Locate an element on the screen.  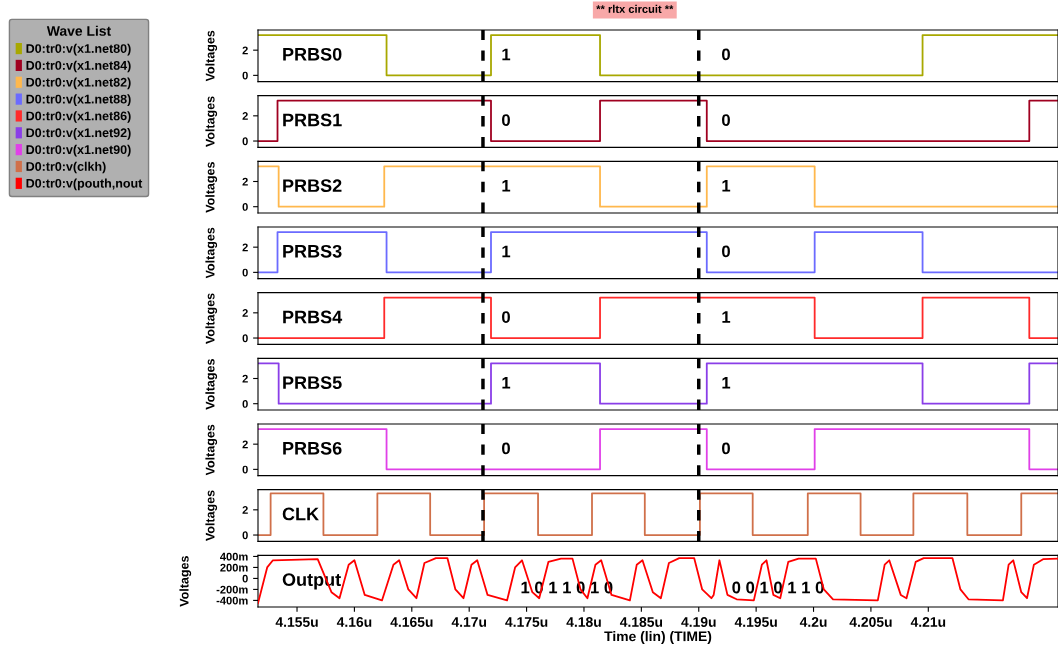
legend-title: Wave List is located at coordinates (78, 30).